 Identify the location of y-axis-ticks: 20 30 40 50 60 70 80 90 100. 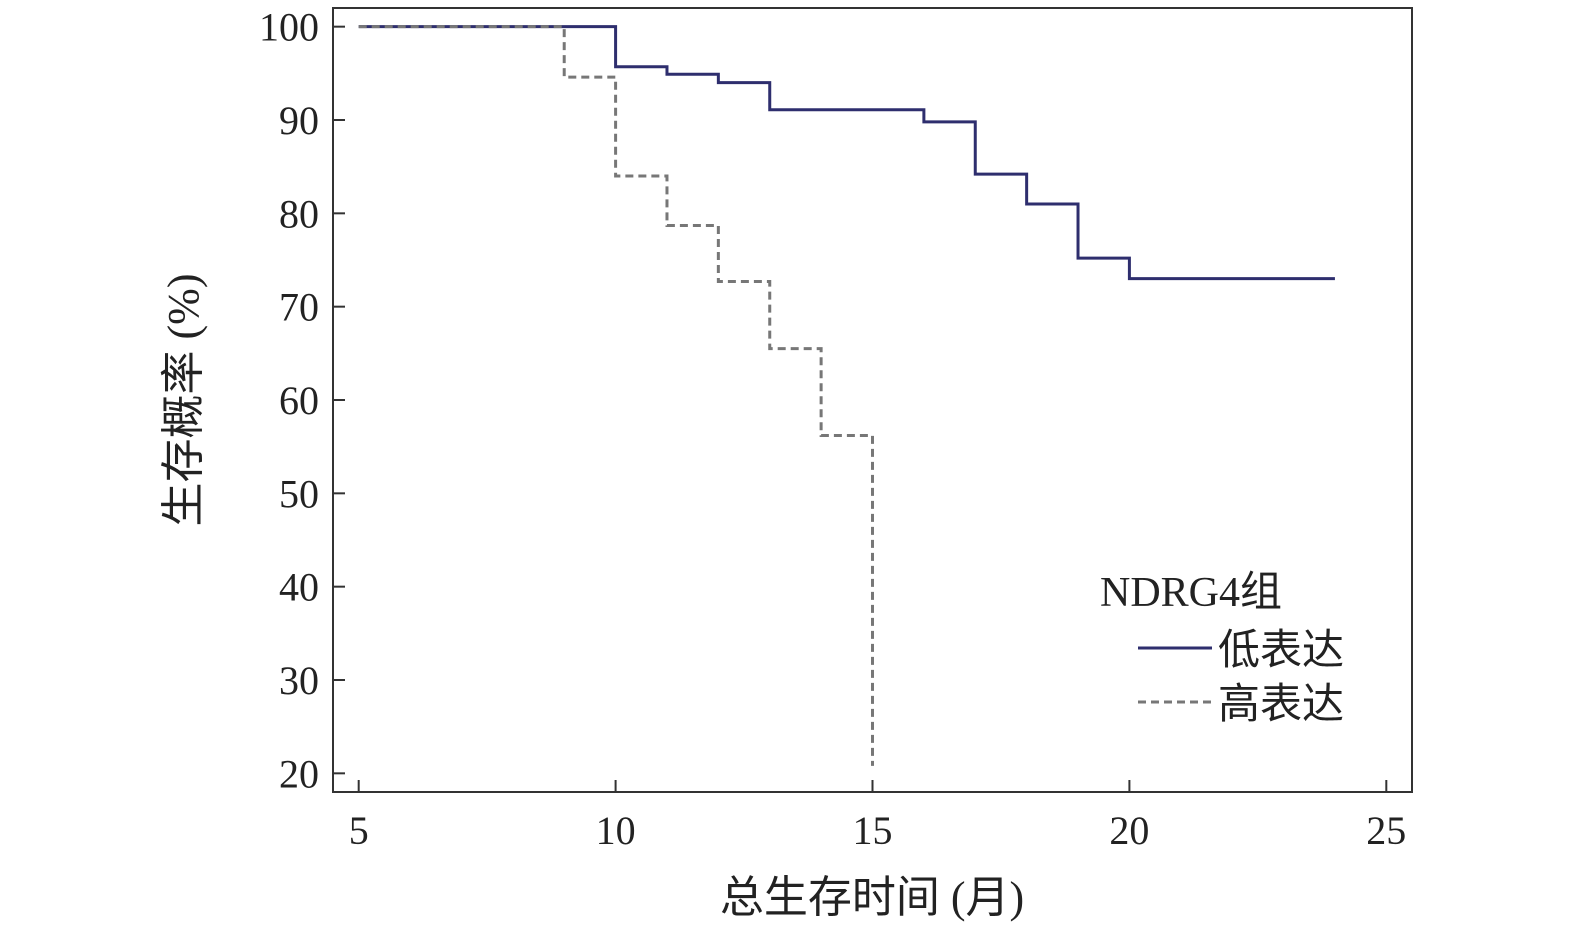
(302, 400).